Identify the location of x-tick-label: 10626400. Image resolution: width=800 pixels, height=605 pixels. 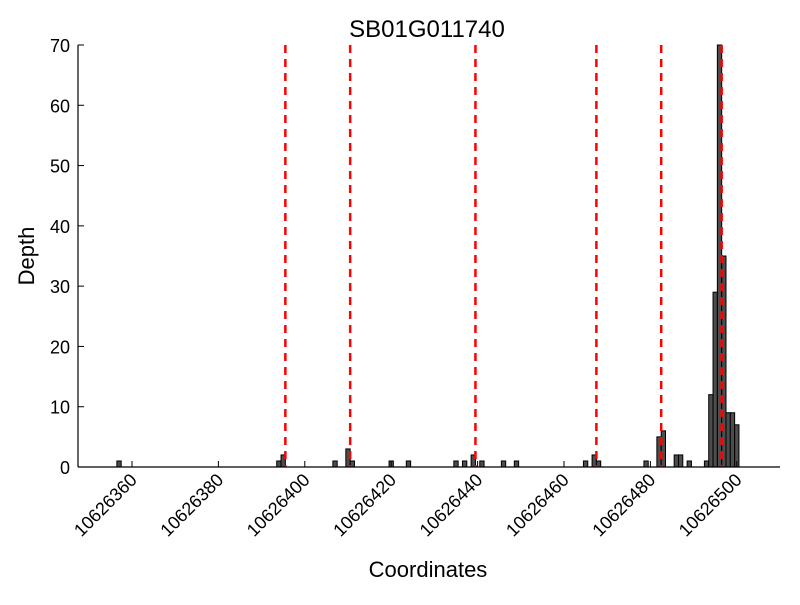
(278, 505).